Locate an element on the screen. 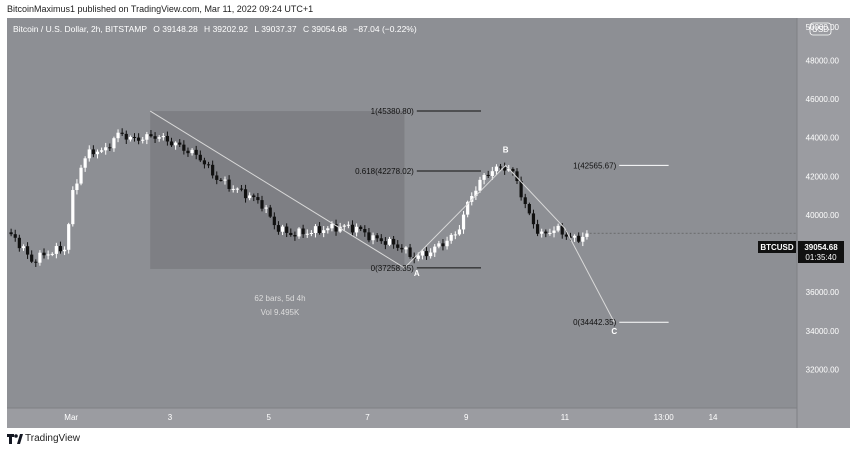 This screenshot has height=450, width=850. price-tick-label: 32000.00 is located at coordinates (823, 369).